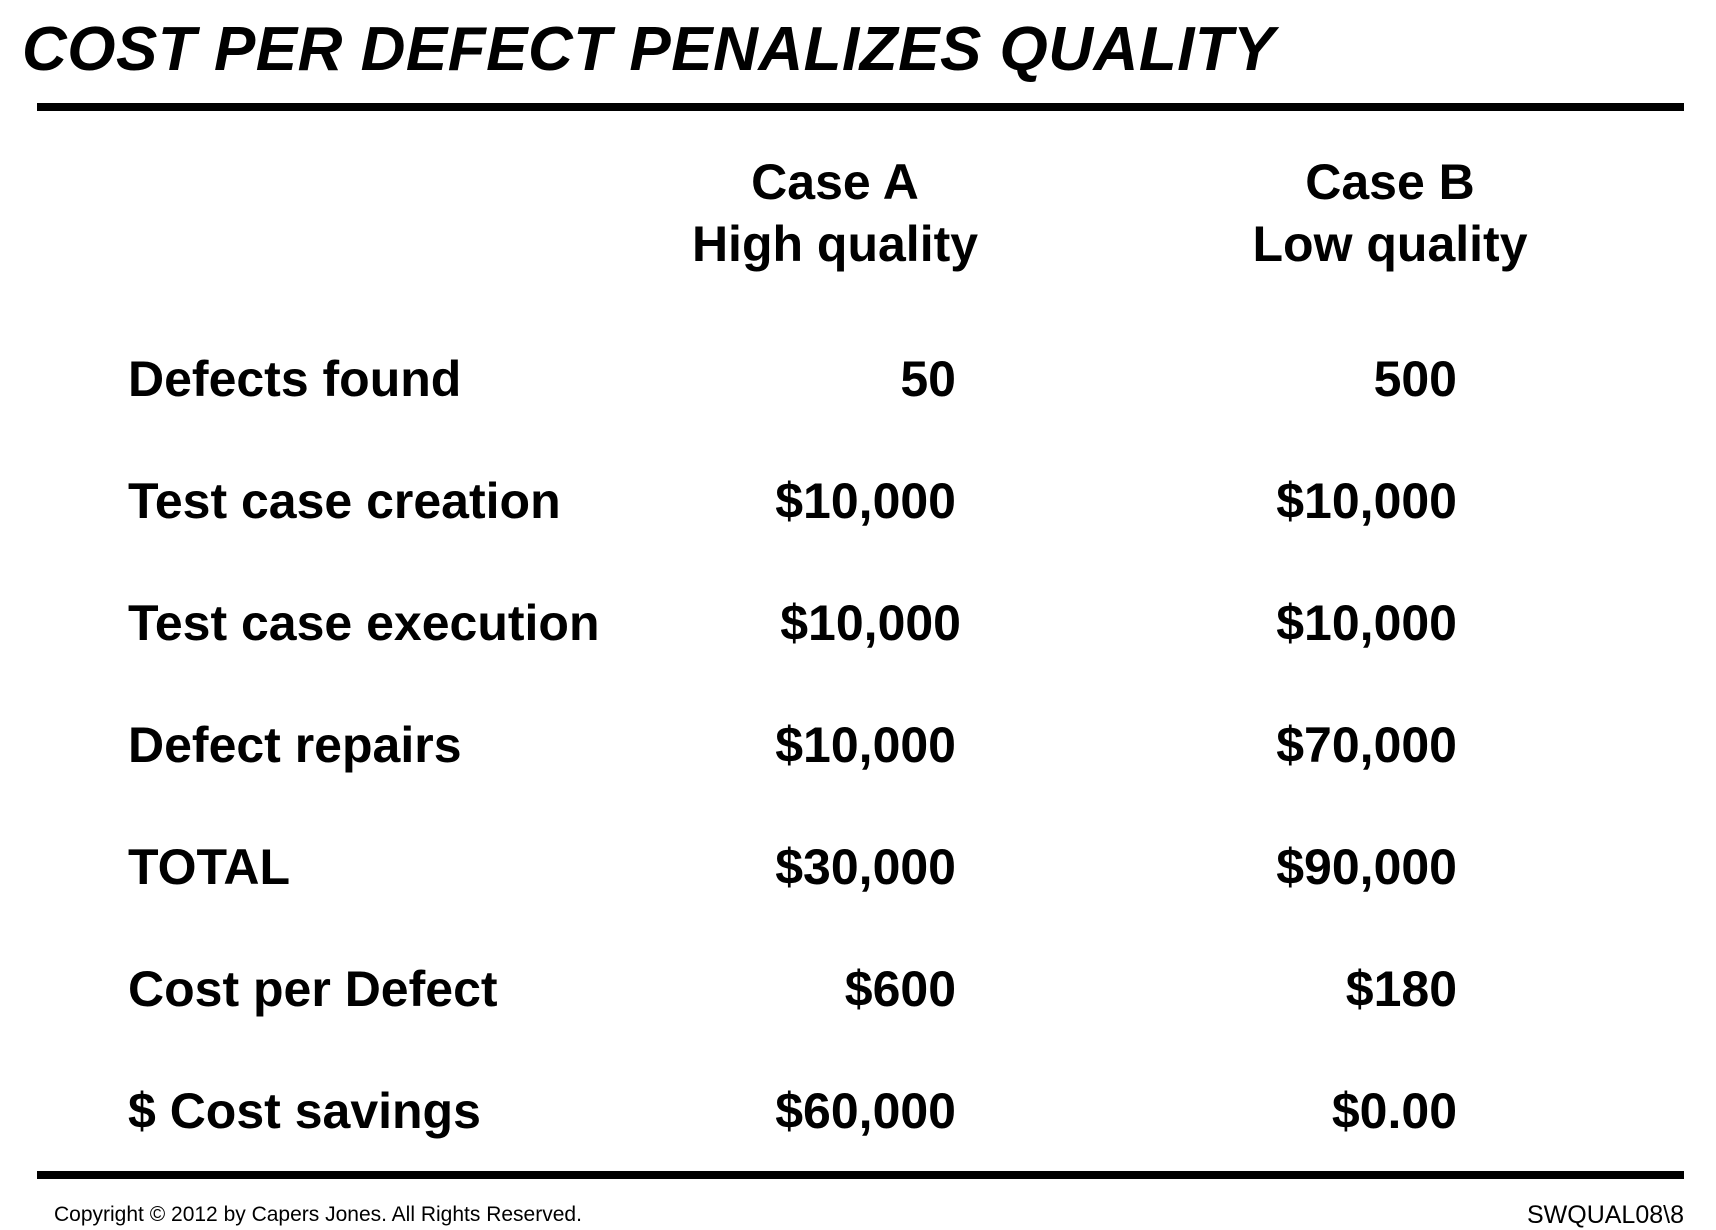  Describe the element at coordinates (1394, 1111) in the screenshot. I see `case-b-value: $0.00` at that location.